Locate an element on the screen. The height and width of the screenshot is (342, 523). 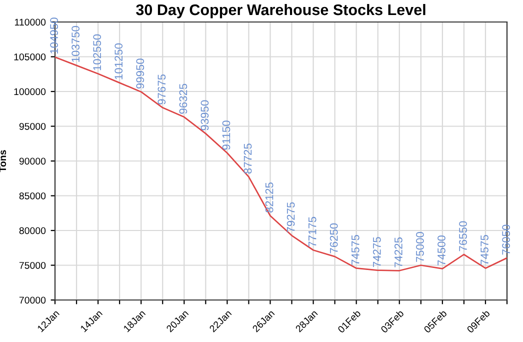
y-tick-label: 80000 is located at coordinates (32, 230).